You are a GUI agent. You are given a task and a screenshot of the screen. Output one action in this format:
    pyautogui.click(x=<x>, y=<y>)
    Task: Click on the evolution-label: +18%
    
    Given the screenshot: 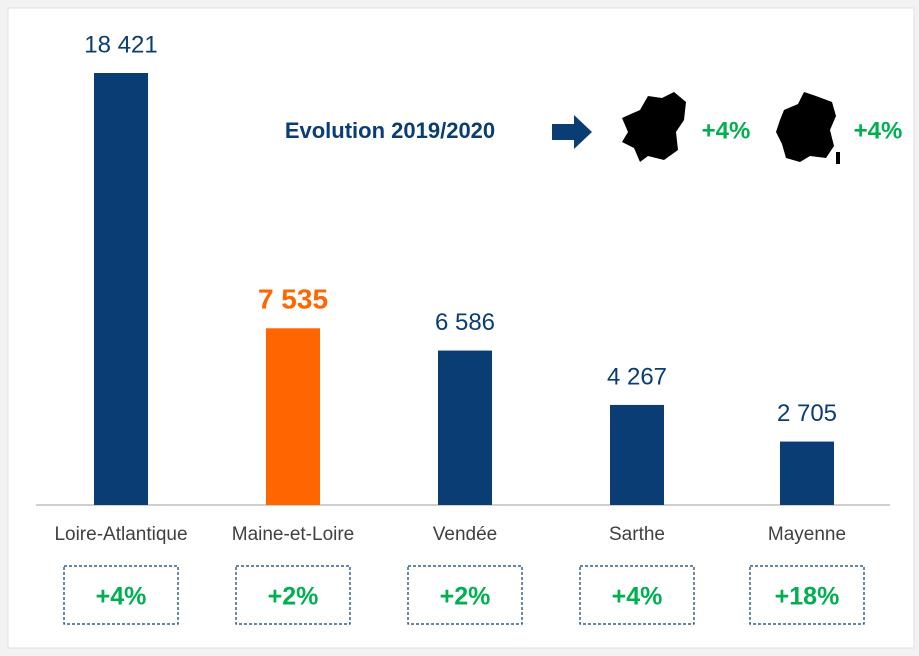 What is the action you would take?
    pyautogui.click(x=807, y=597)
    